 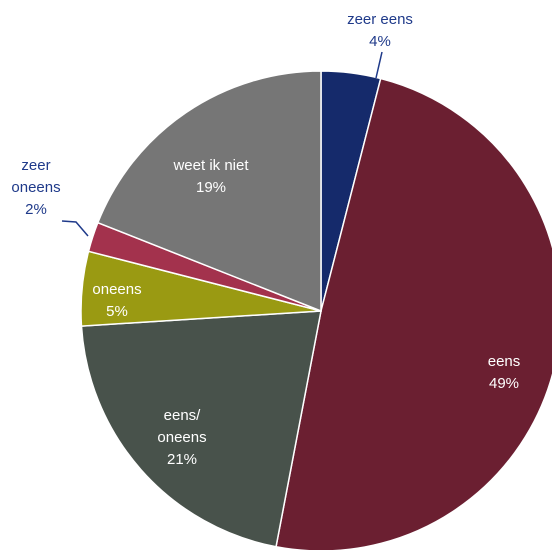 What do you see at coordinates (379, 65) in the screenshot?
I see `leader-line-zeer-eens` at bounding box center [379, 65].